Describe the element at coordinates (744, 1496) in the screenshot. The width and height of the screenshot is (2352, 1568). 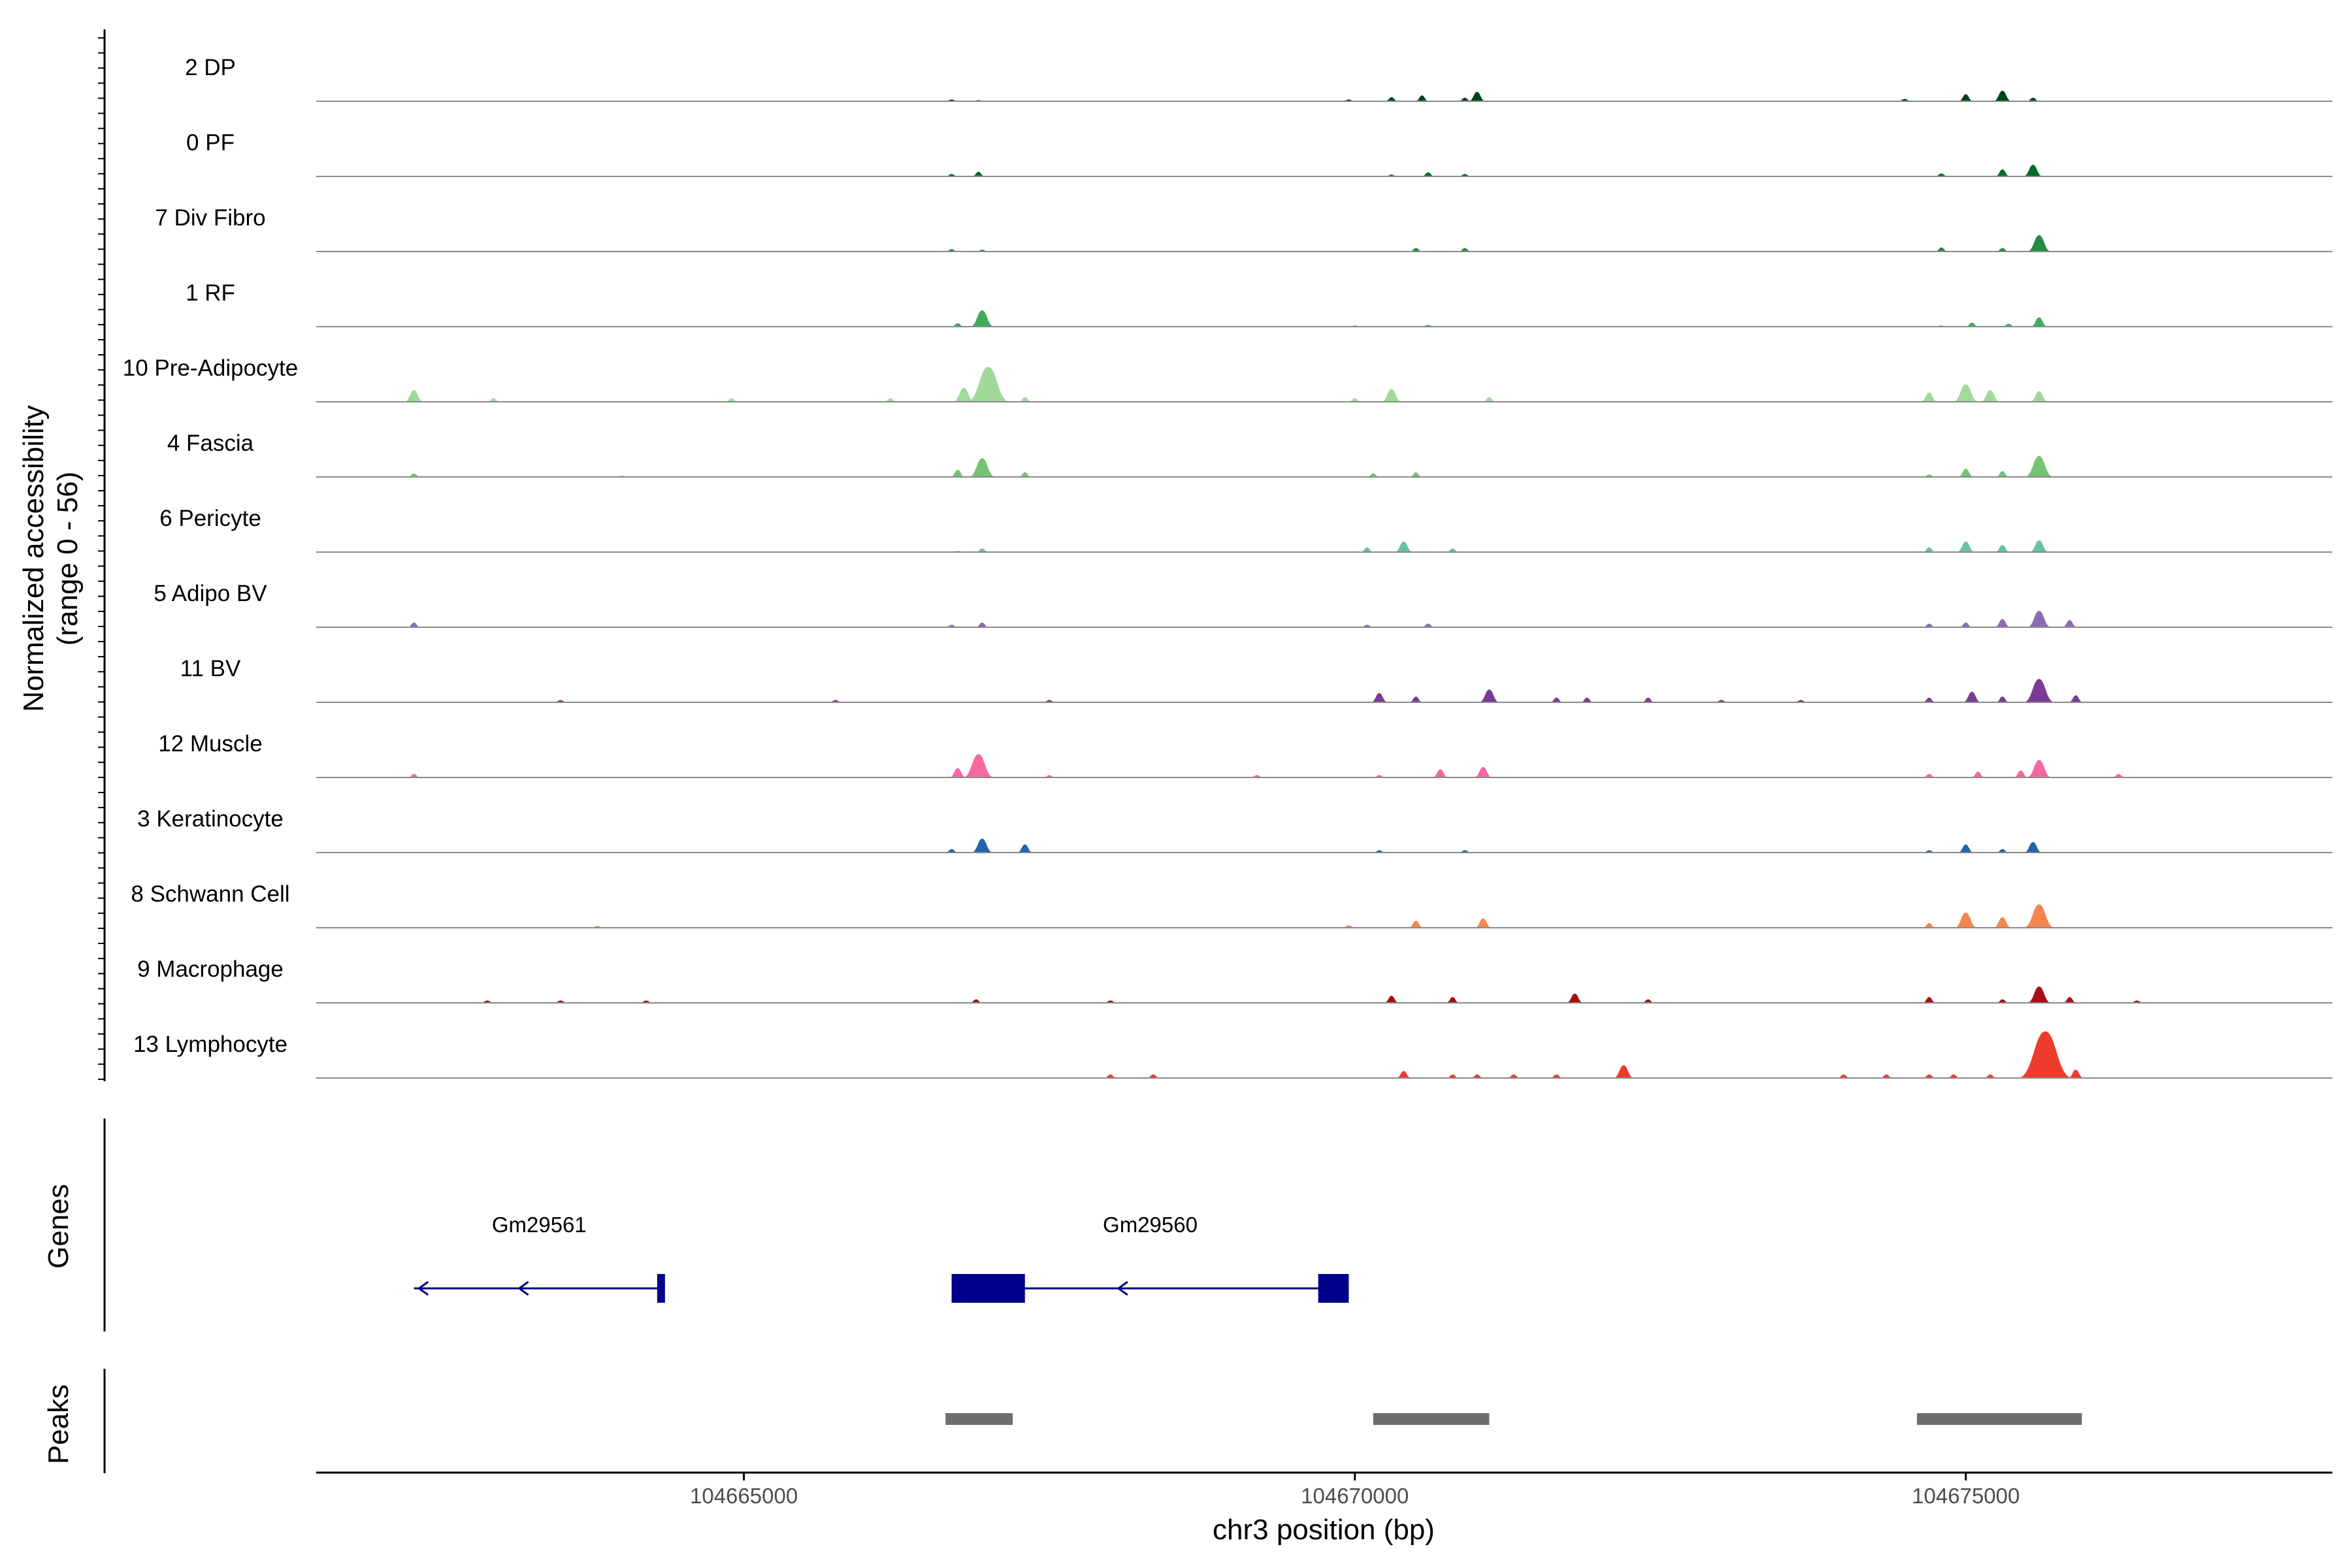
I see `x-tick-label: 104665000` at that location.